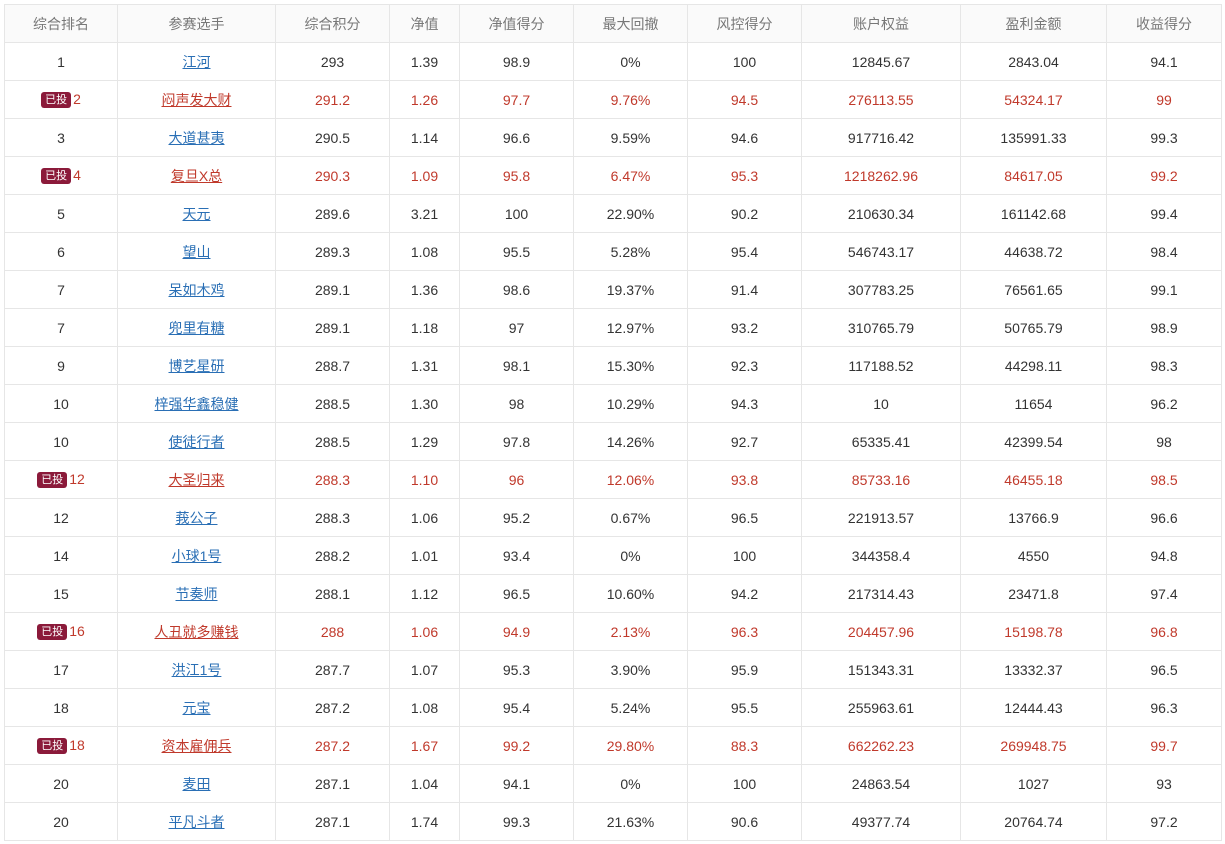  Describe the element at coordinates (516, 707) in the screenshot. I see `nav-score-cell: 95.4` at that location.